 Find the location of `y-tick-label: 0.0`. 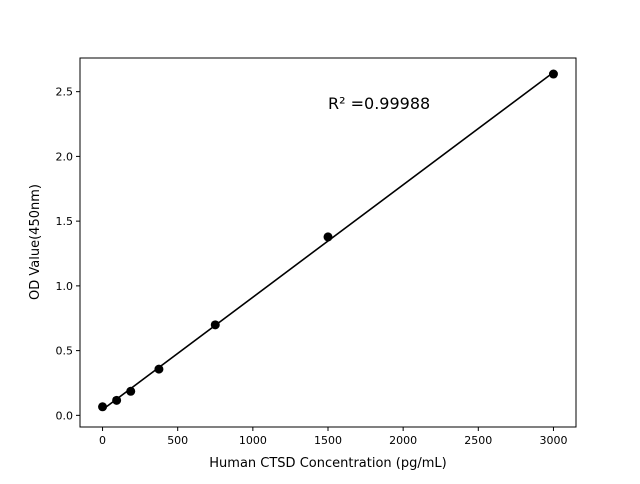

y-tick-label: 0.0 is located at coordinates (65, 415).